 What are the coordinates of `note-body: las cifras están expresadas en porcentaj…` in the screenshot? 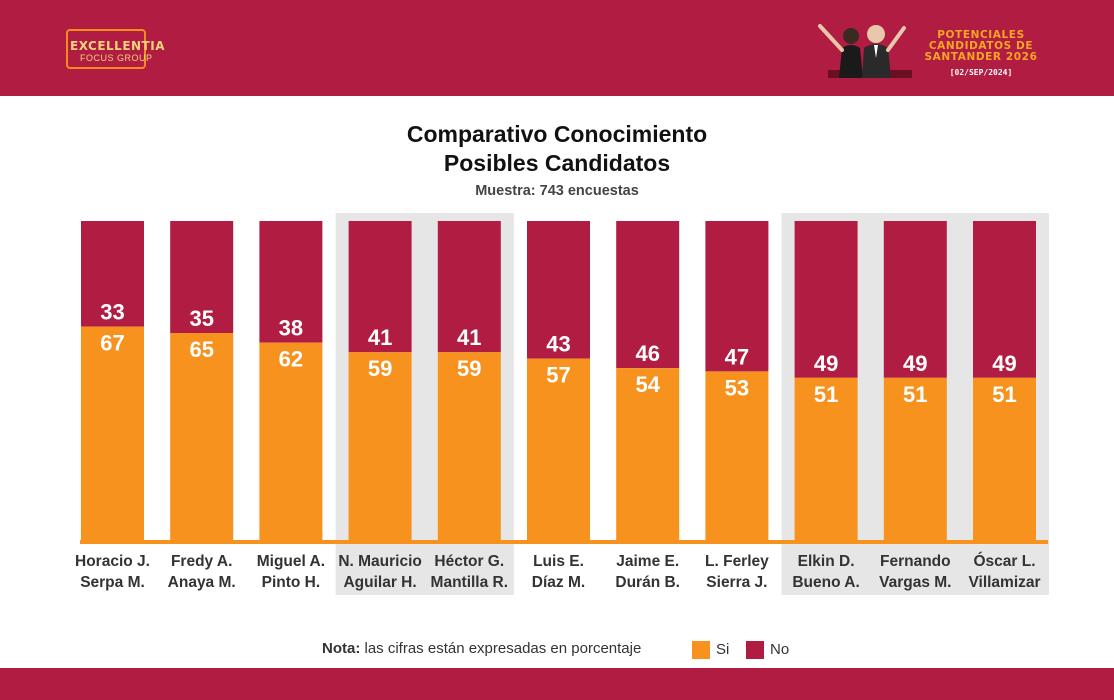 It's located at (503, 648).